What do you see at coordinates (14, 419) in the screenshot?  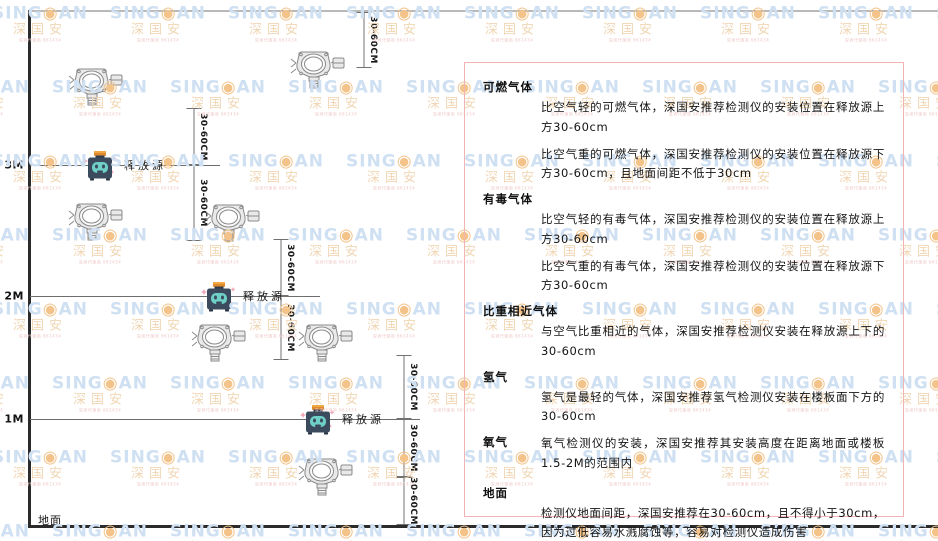 I see `height-label-1m: 1M` at bounding box center [14, 419].